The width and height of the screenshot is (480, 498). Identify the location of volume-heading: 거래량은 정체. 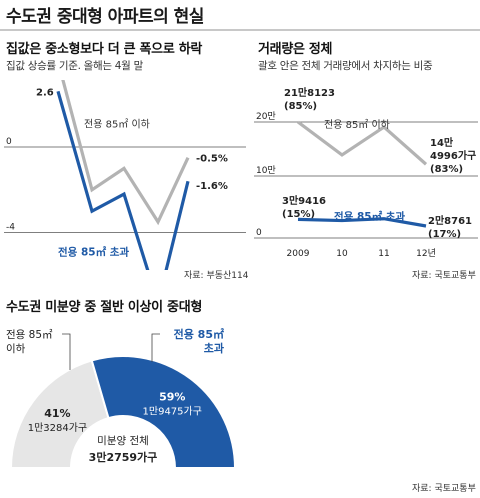
(295, 49).